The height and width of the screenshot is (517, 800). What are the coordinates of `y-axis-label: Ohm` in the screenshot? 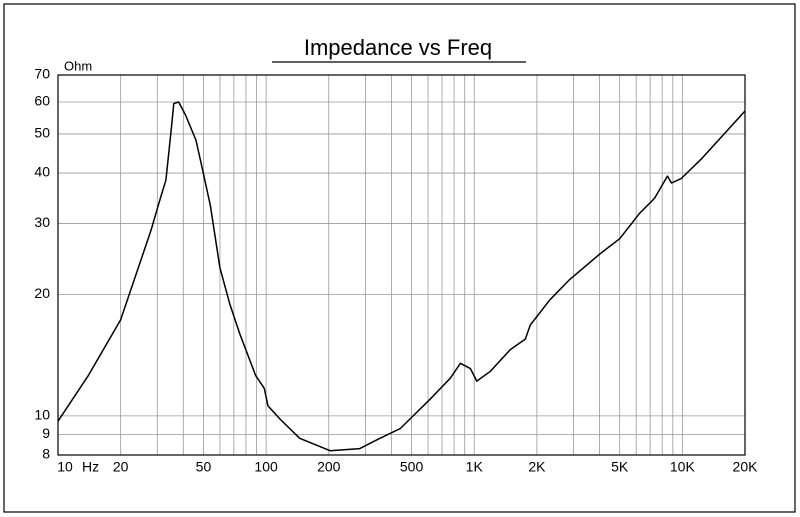 It's located at (78, 65).